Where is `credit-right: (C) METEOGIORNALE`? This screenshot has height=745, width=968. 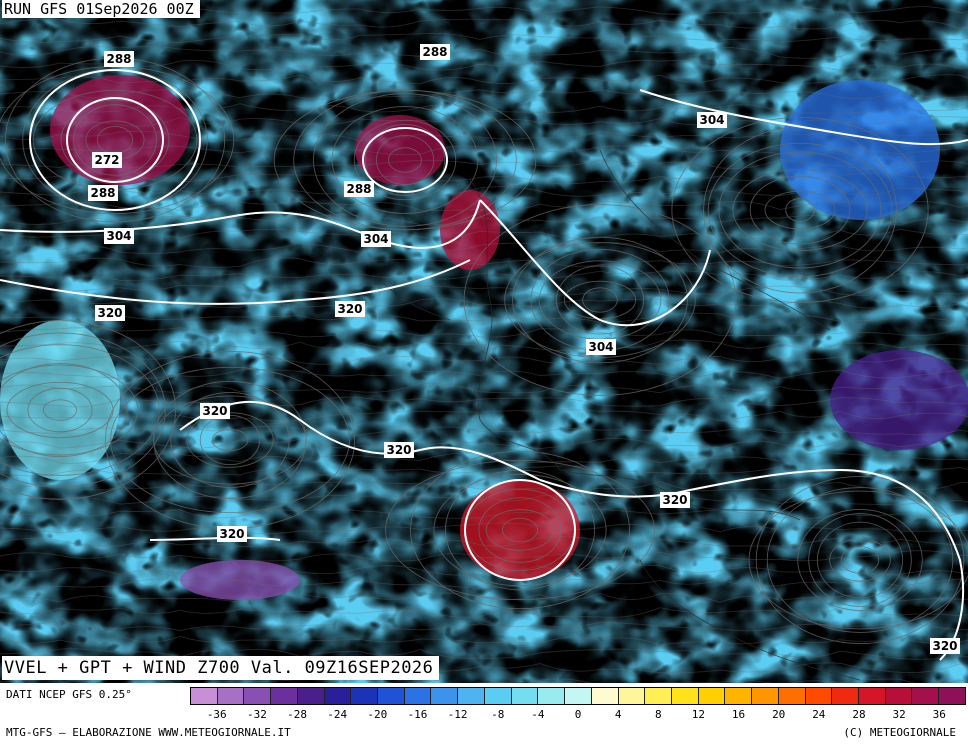 credit-right: (C) METEOGIORNALE is located at coordinates (899, 732).